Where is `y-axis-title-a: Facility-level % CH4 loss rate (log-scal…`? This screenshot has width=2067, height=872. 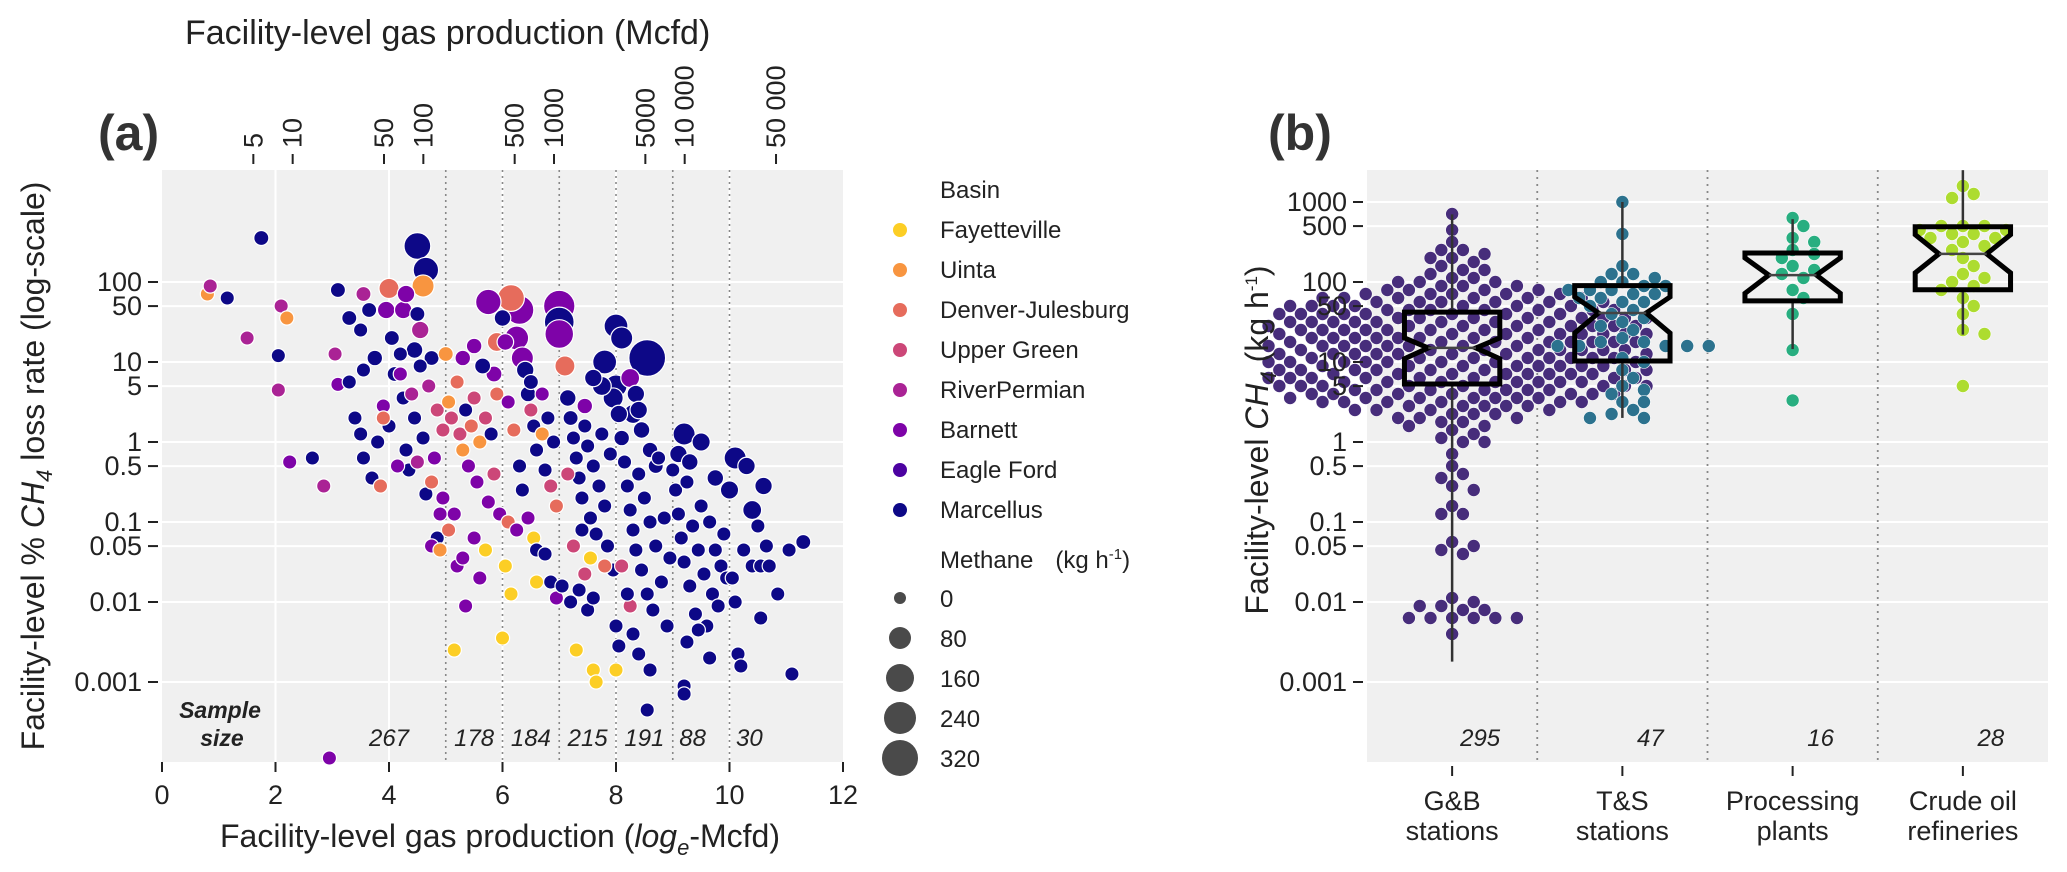 y-axis-title-a: Facility-level % CH4 loss rate (log-scal… is located at coordinates (36, 466).